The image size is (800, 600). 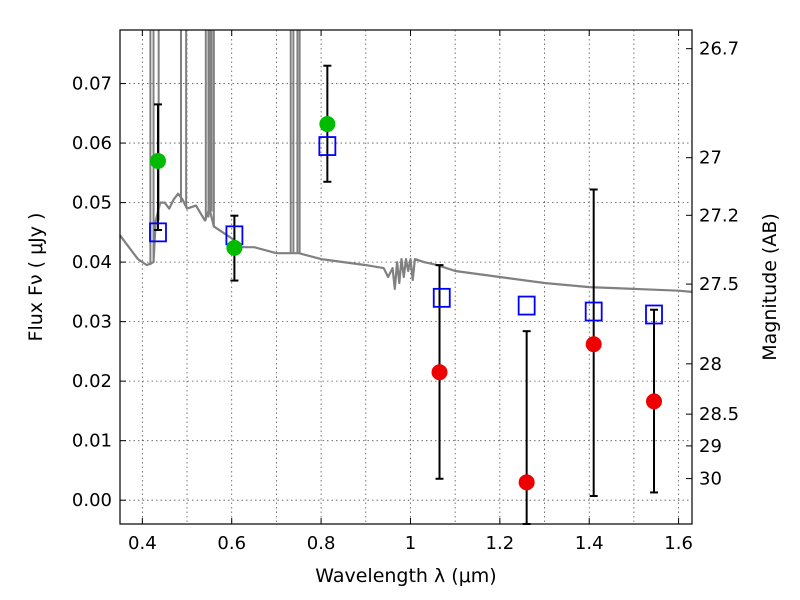 What do you see at coordinates (36, 277) in the screenshot?
I see `y-axis-label: Flux Fν ( μJy )` at bounding box center [36, 277].